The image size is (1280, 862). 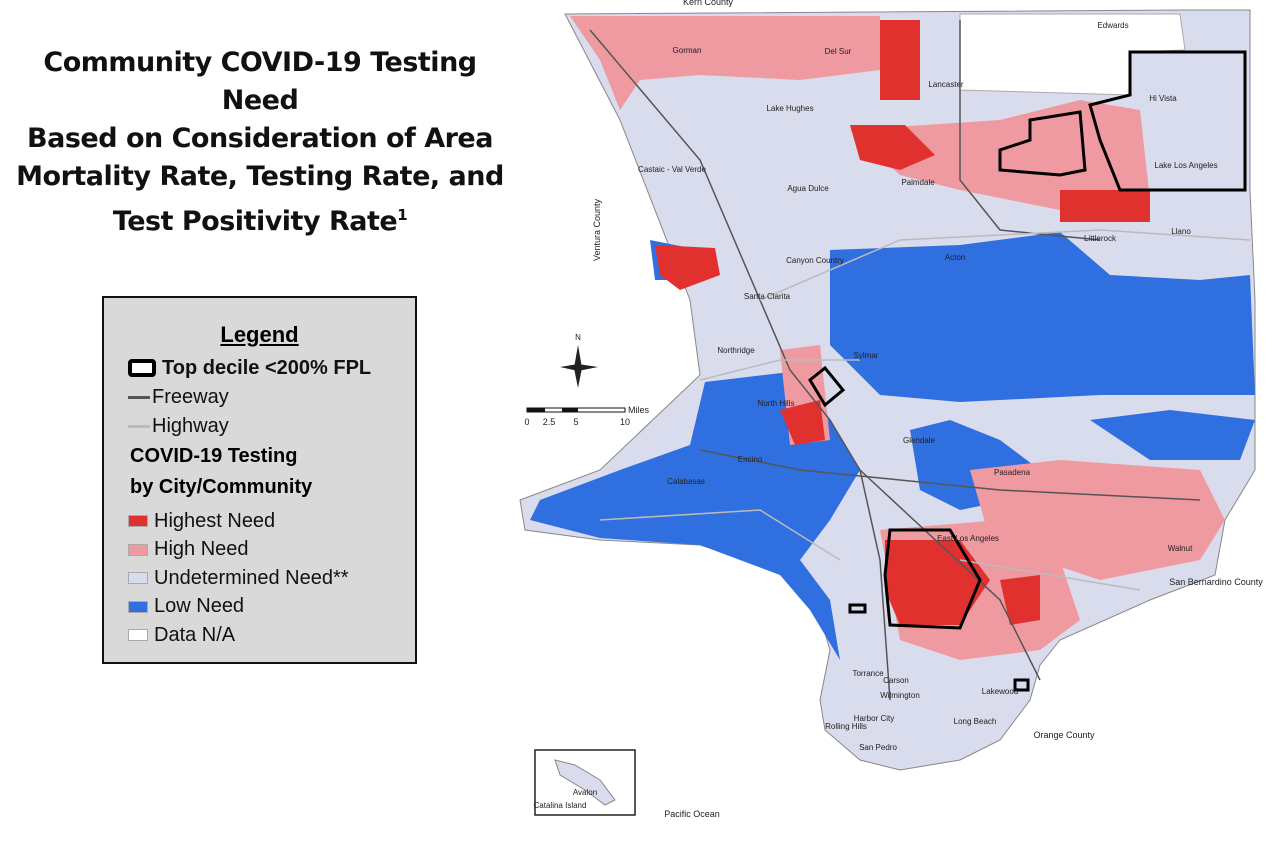 What do you see at coordinates (190, 396) in the screenshot?
I see `legend-label: Freeway` at bounding box center [190, 396].